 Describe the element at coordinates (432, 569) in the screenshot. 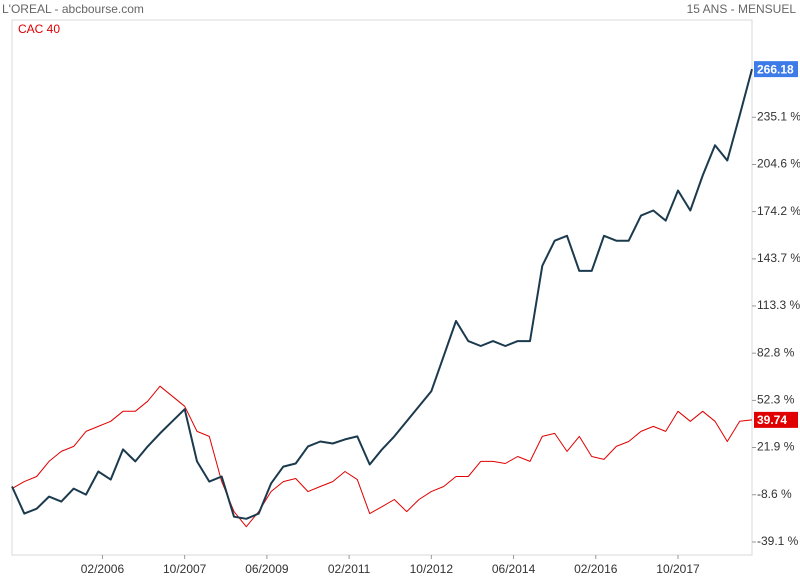

I see `x-tick-label: 10/2012` at that location.